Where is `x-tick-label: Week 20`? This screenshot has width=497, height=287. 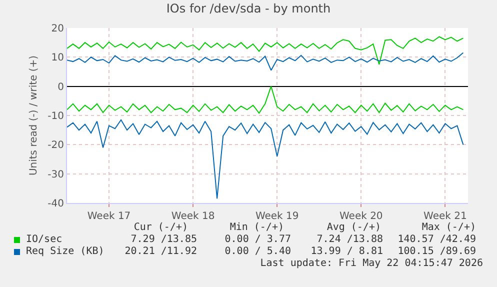
x-tick-label: Week 20 is located at coordinates (361, 216).